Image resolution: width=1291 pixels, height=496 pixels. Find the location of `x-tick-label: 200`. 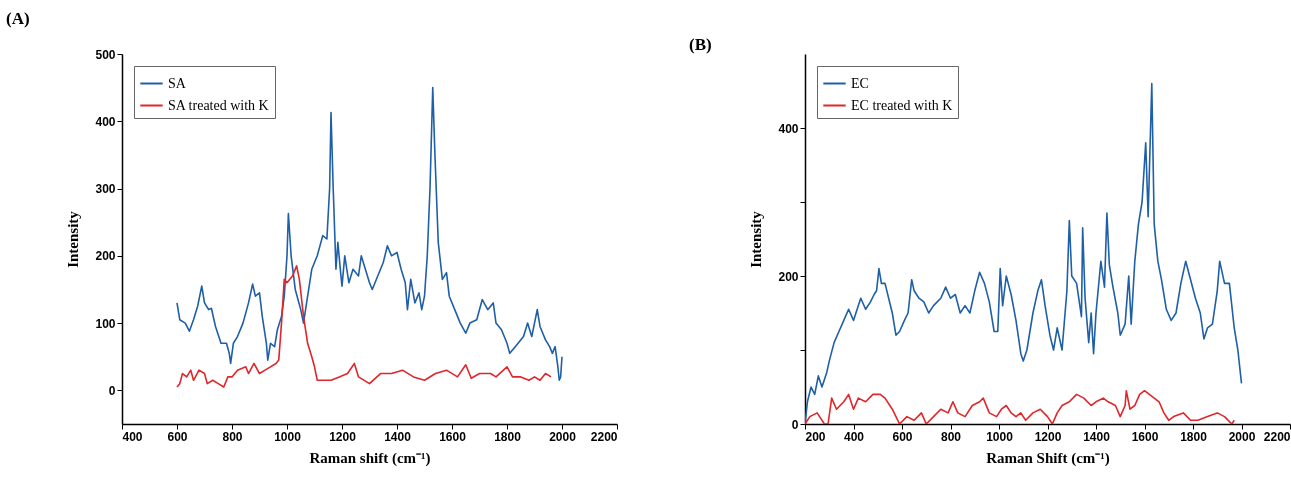

x-tick-label: 200 is located at coordinates (815, 436).